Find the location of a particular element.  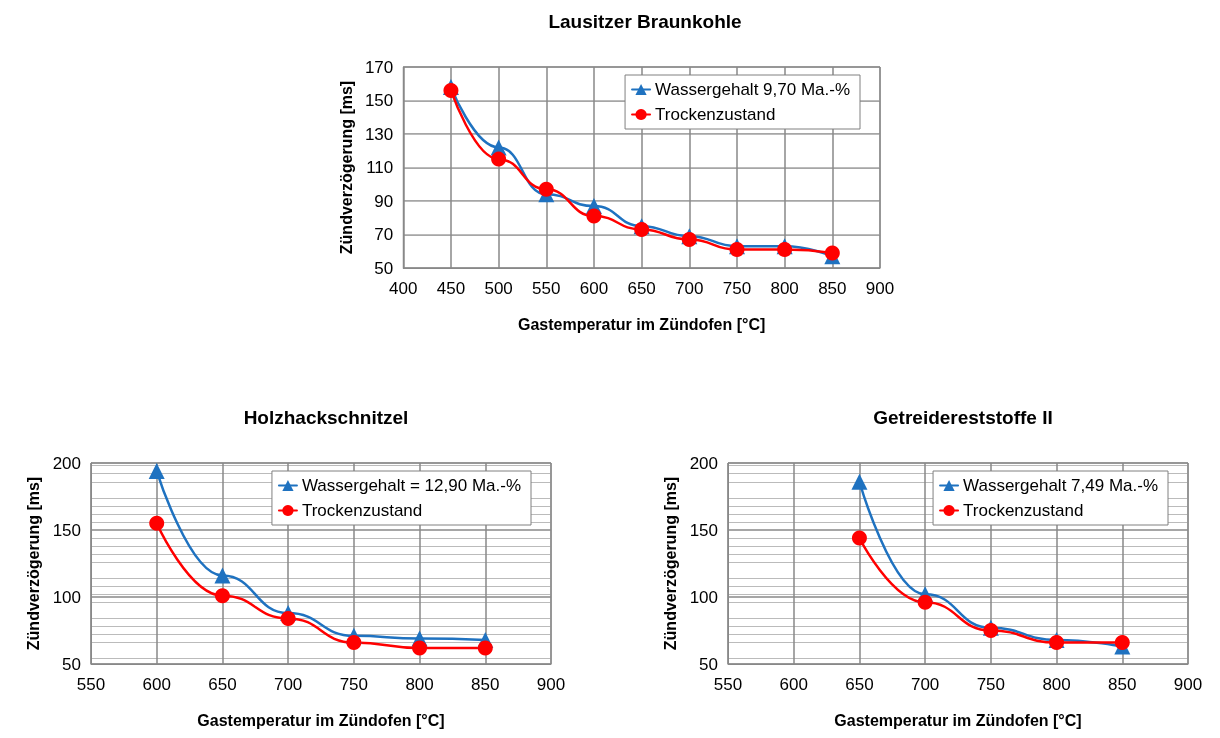

y-tick-label: 170 is located at coordinates (379, 67).